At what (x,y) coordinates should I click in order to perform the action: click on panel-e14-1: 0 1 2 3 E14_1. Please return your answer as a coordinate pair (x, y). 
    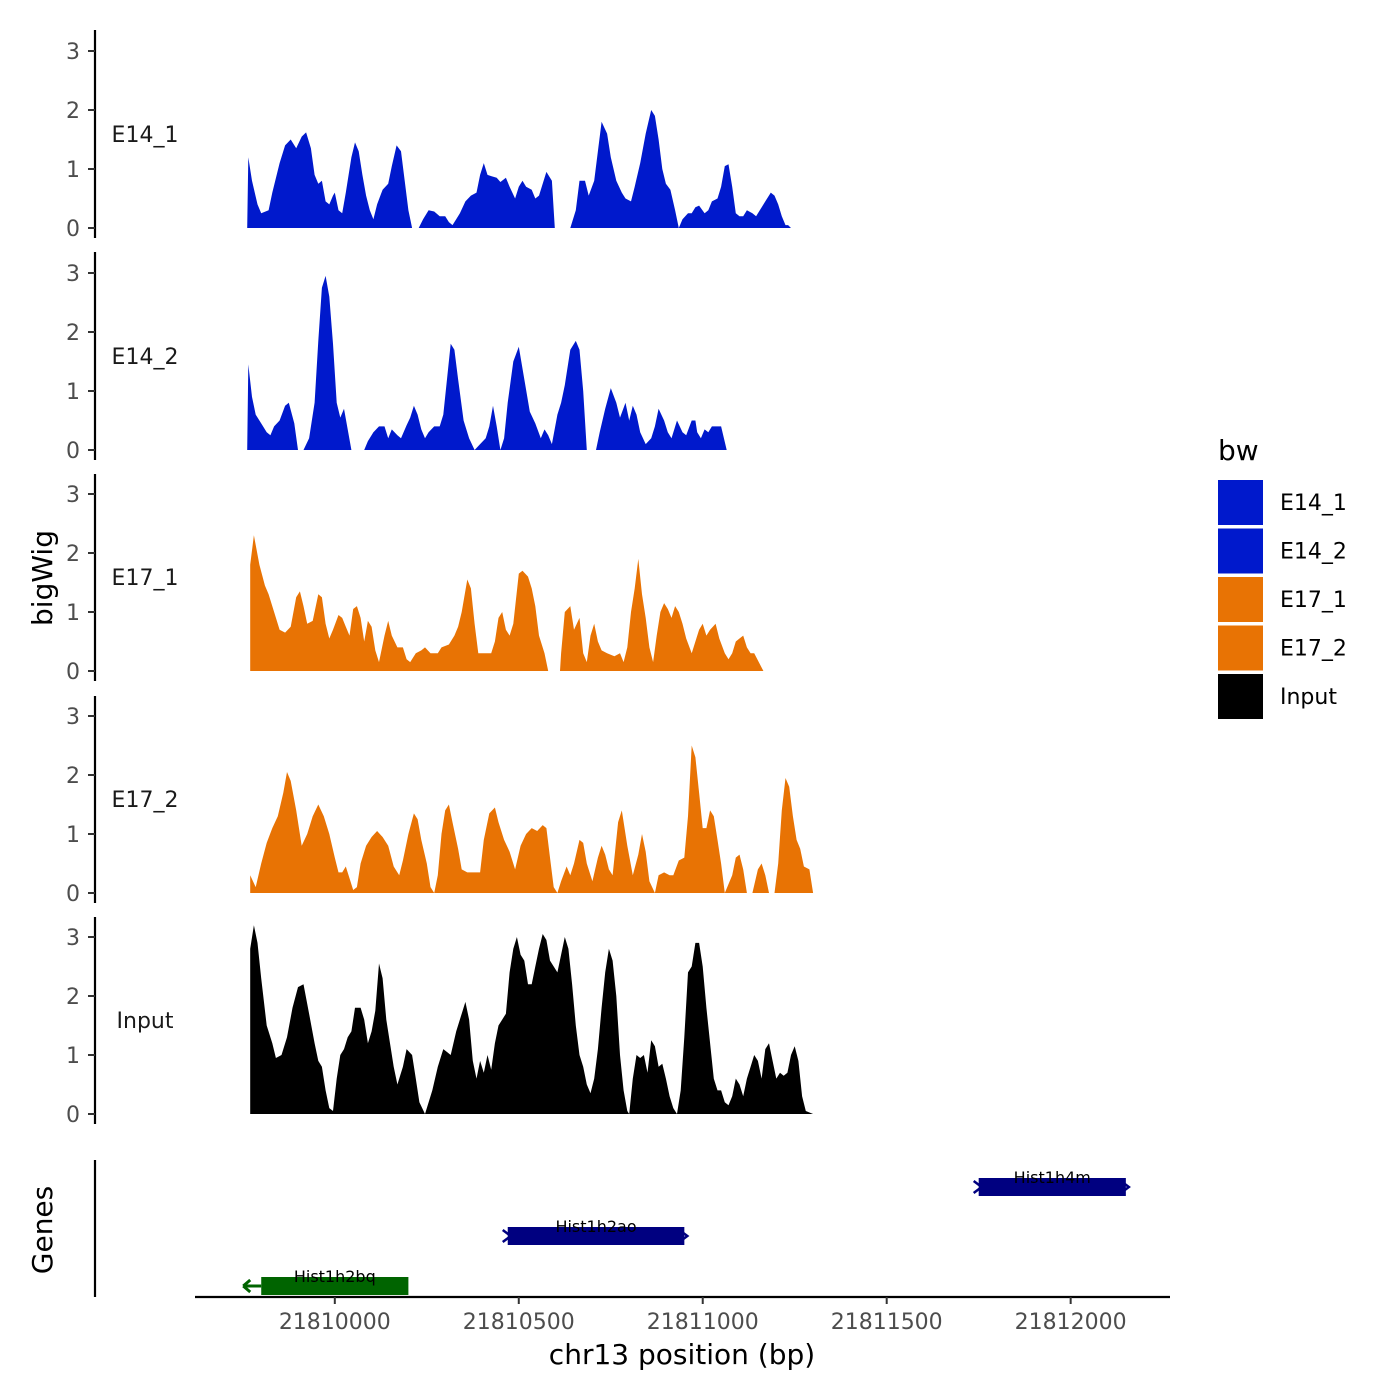
    Looking at the image, I should click on (428, 136).